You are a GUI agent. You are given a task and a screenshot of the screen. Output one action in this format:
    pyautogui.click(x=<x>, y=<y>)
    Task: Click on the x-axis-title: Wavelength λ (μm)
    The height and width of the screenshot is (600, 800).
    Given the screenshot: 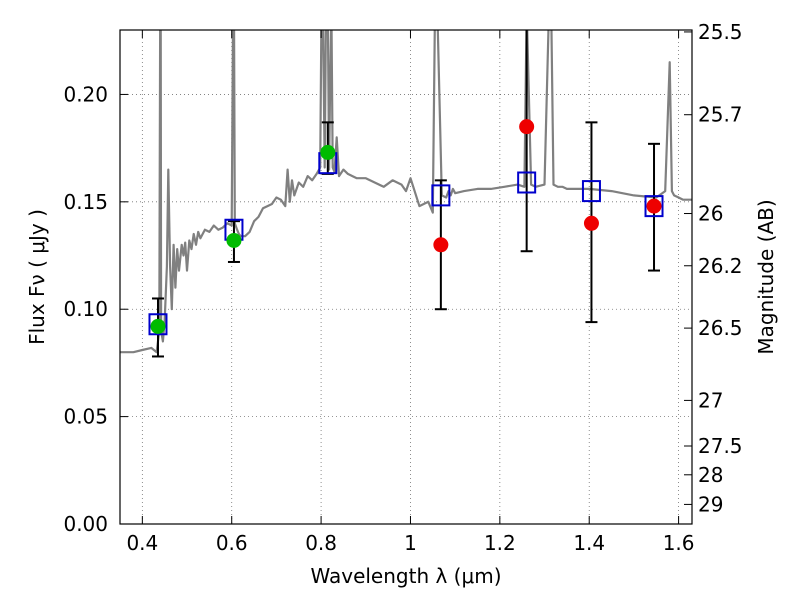 What is the action you would take?
    pyautogui.click(x=405, y=576)
    